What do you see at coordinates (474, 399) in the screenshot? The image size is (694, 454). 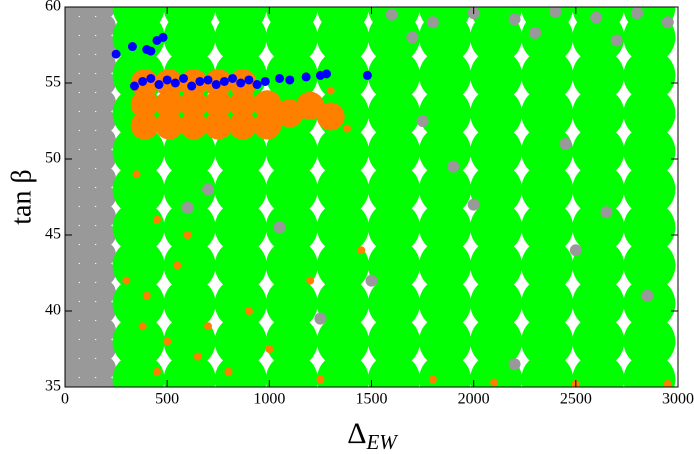 I see `x-tick-label: 2000` at bounding box center [474, 399].